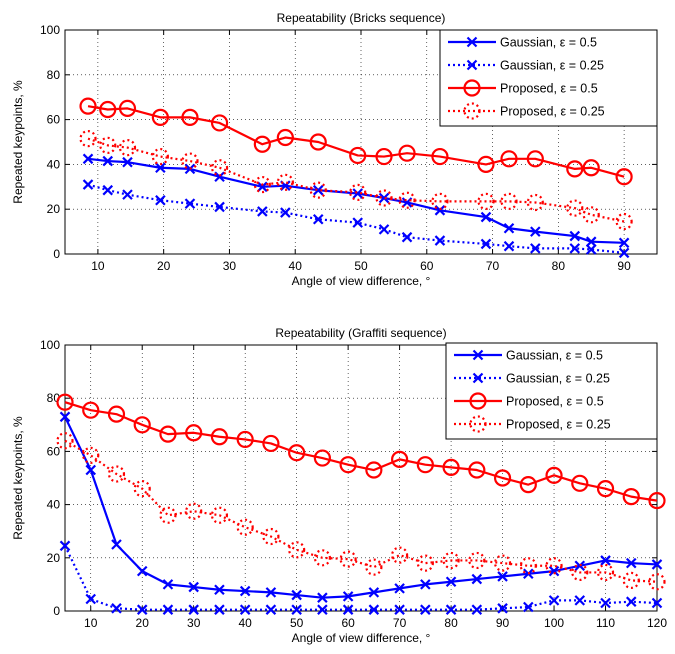 The image size is (675, 654). Describe the element at coordinates (194, 623) in the screenshot. I see `x-tick-label: 30` at that location.